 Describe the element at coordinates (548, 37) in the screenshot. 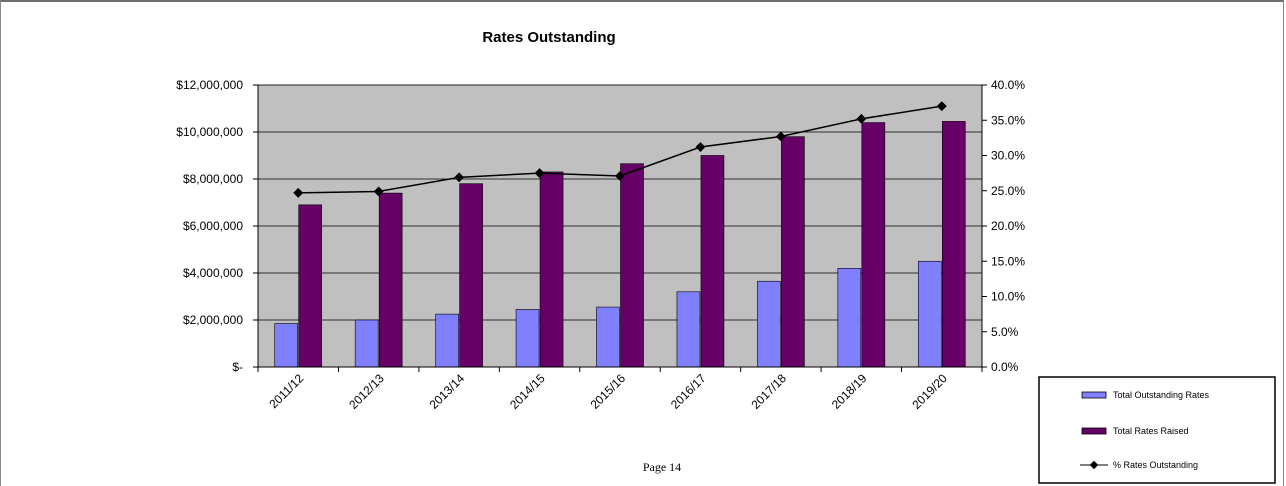

I see `chart-title: Rates Outstanding` at that location.